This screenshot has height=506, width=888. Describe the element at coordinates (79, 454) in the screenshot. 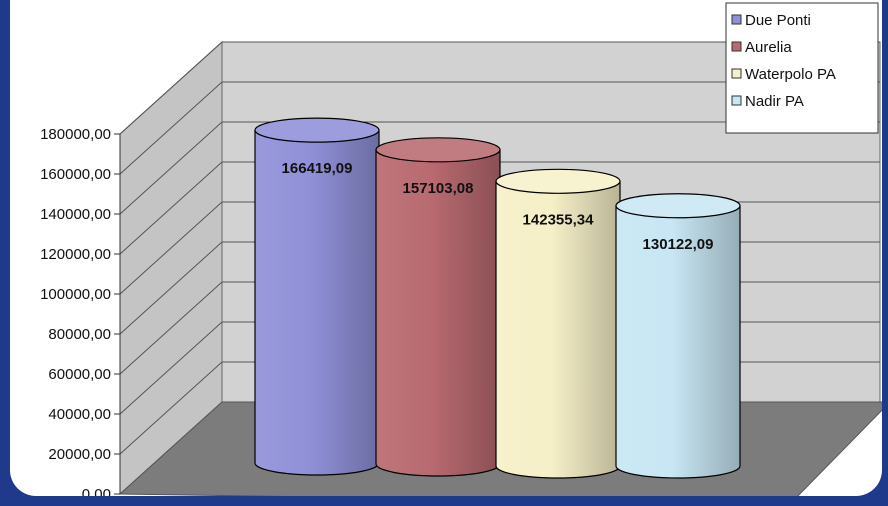

I see `y-tick-label: 20000,00` at that location.